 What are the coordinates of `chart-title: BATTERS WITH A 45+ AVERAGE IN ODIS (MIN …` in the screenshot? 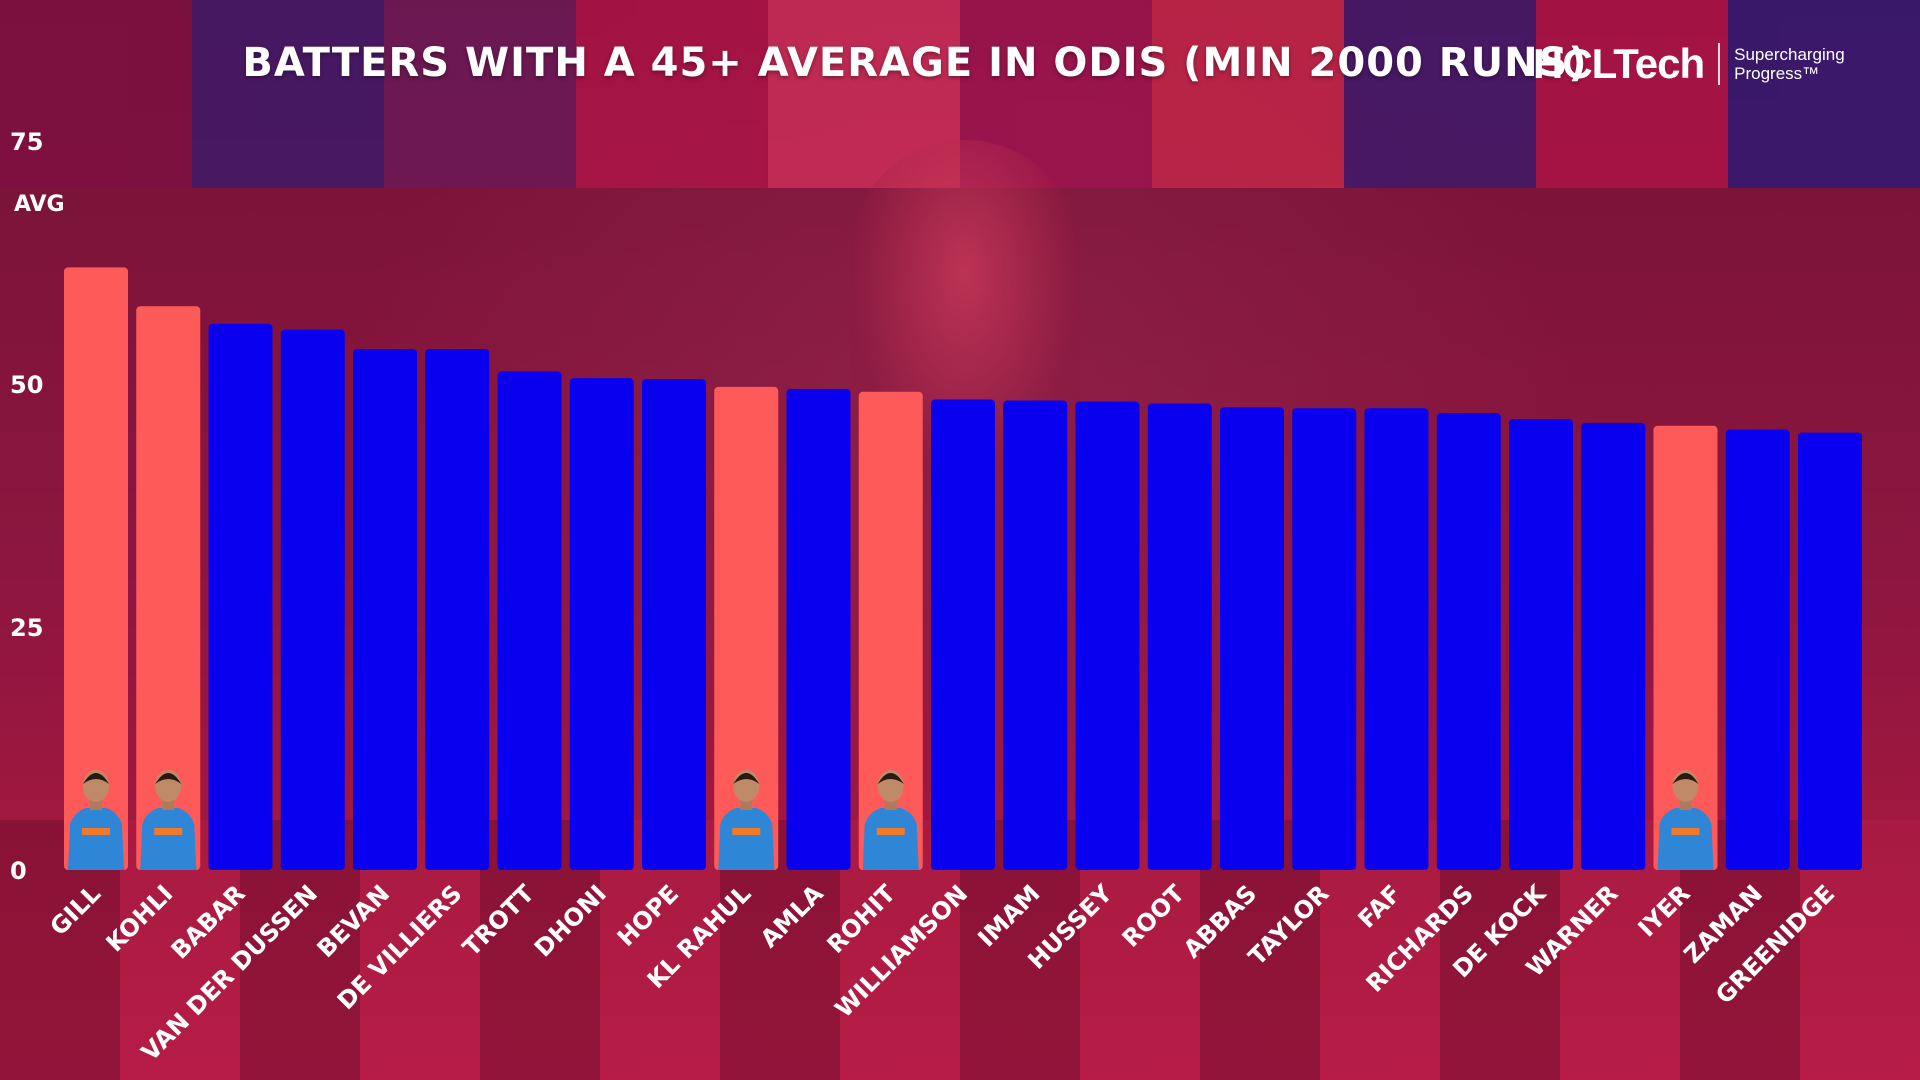 It's located at (915, 63).